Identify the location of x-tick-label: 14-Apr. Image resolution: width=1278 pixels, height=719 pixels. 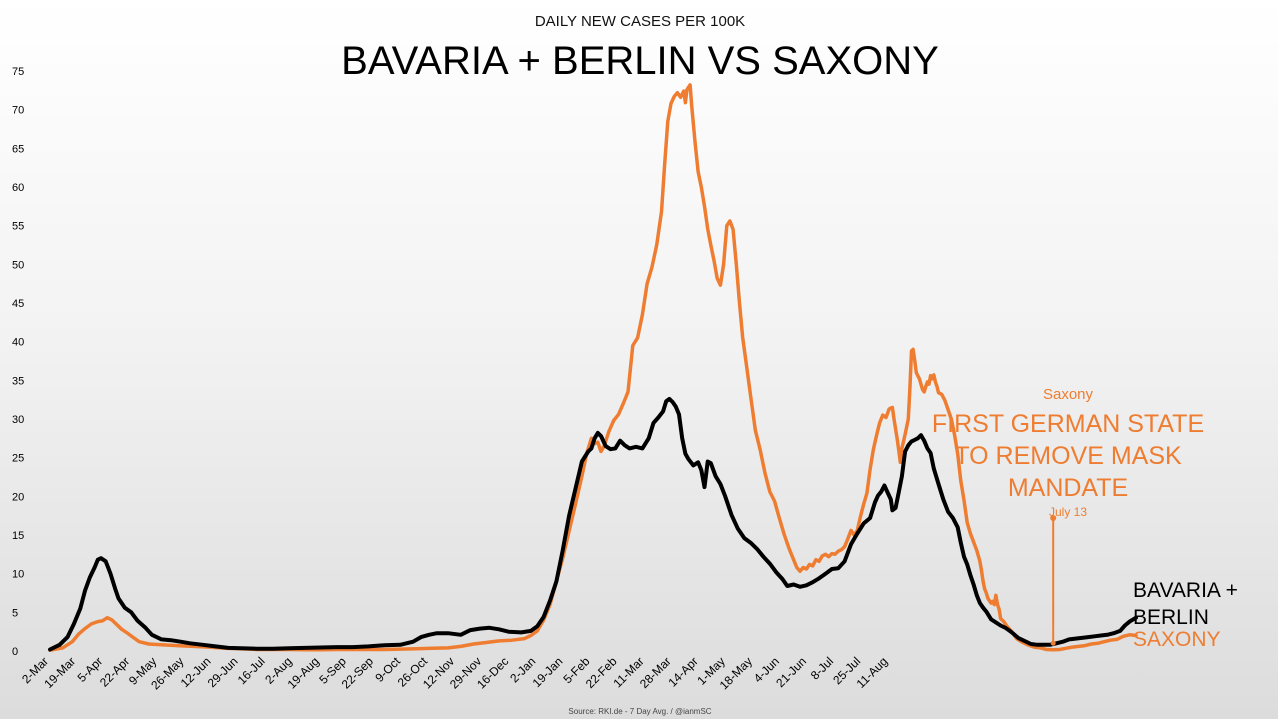
(682, 671).